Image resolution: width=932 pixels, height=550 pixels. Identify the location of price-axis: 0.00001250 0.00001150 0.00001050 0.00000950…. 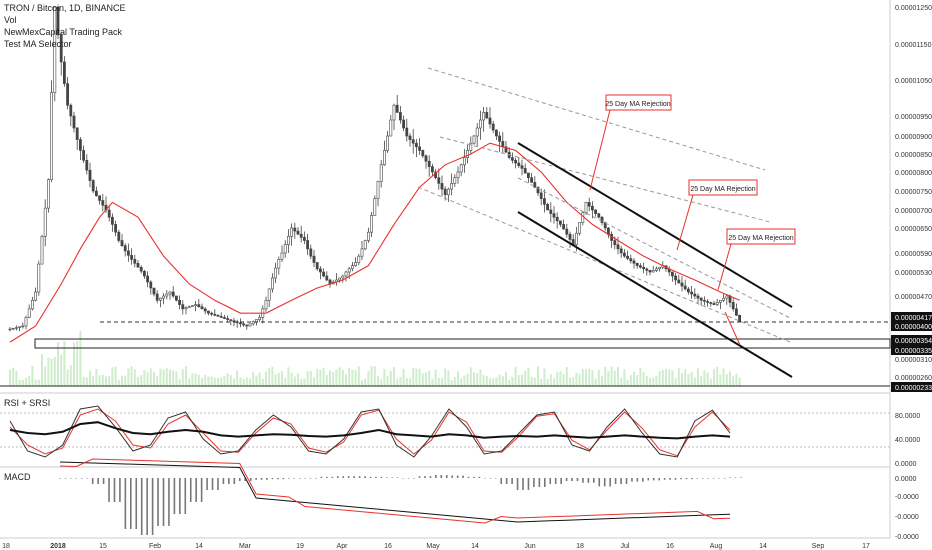
(911, 198).